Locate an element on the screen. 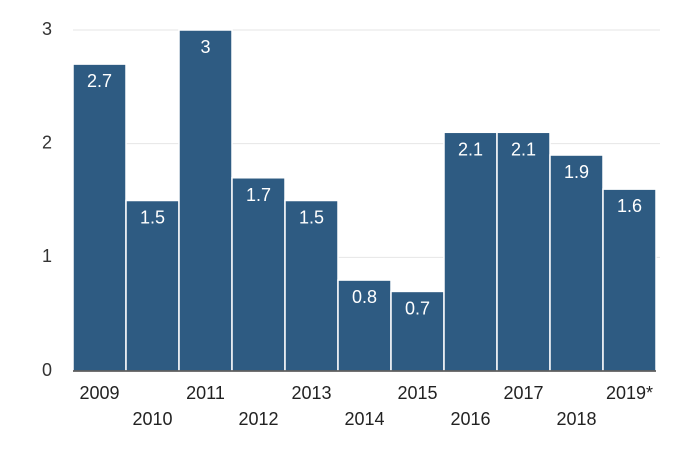 The width and height of the screenshot is (700, 450). y-axis-ticks: 0 1 2 3 is located at coordinates (47, 199).